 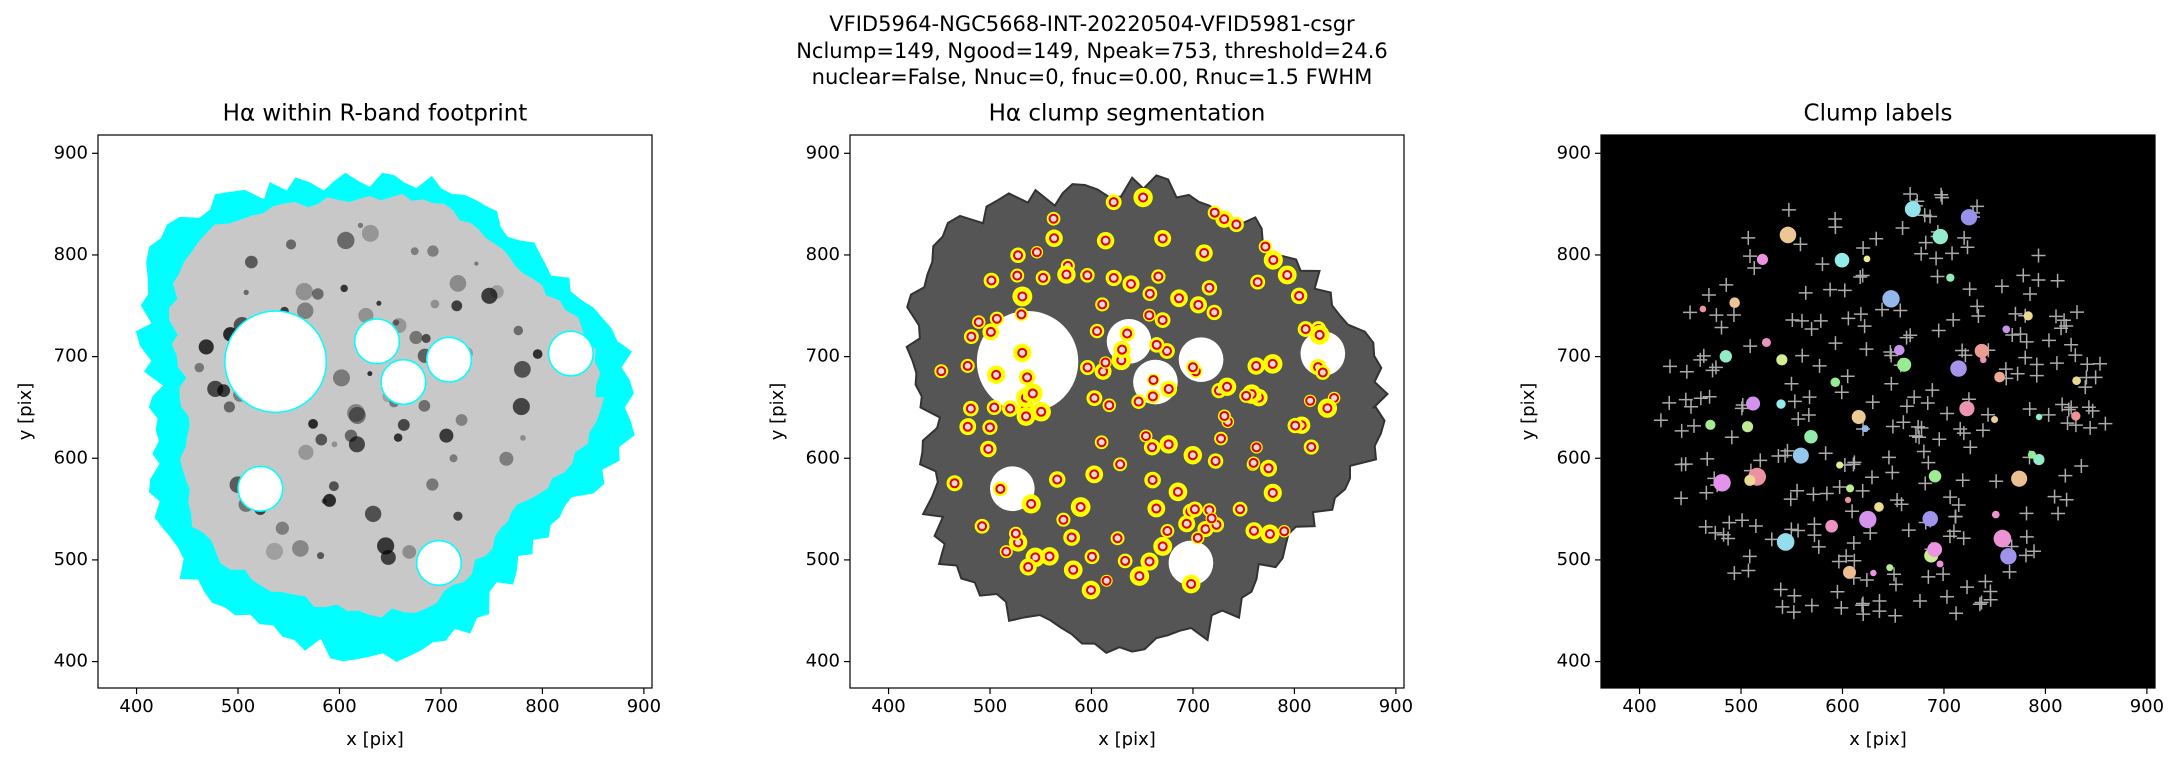 What do you see at coordinates (71, 457) in the screenshot?
I see `y-tick-label: 600` at bounding box center [71, 457].